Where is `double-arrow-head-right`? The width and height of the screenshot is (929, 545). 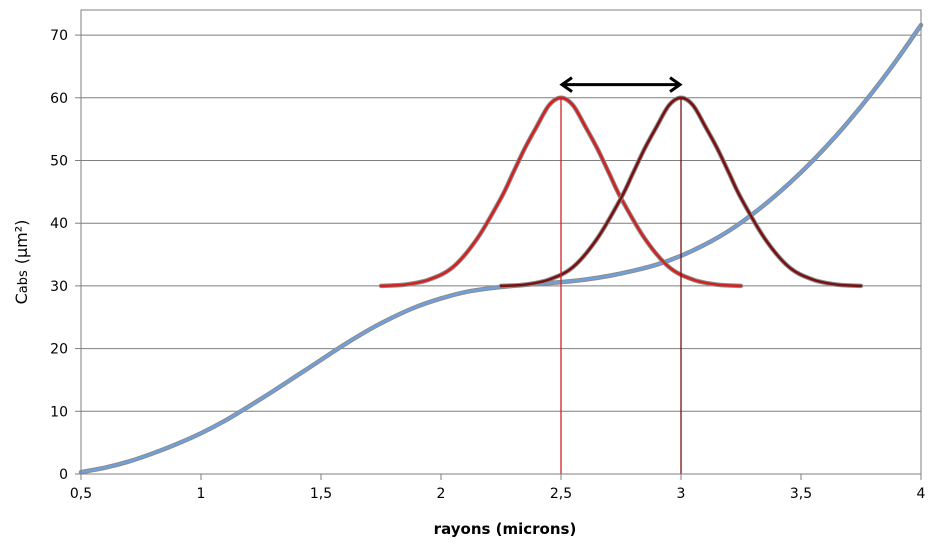
double-arrow-head-right is located at coordinates (676, 84).